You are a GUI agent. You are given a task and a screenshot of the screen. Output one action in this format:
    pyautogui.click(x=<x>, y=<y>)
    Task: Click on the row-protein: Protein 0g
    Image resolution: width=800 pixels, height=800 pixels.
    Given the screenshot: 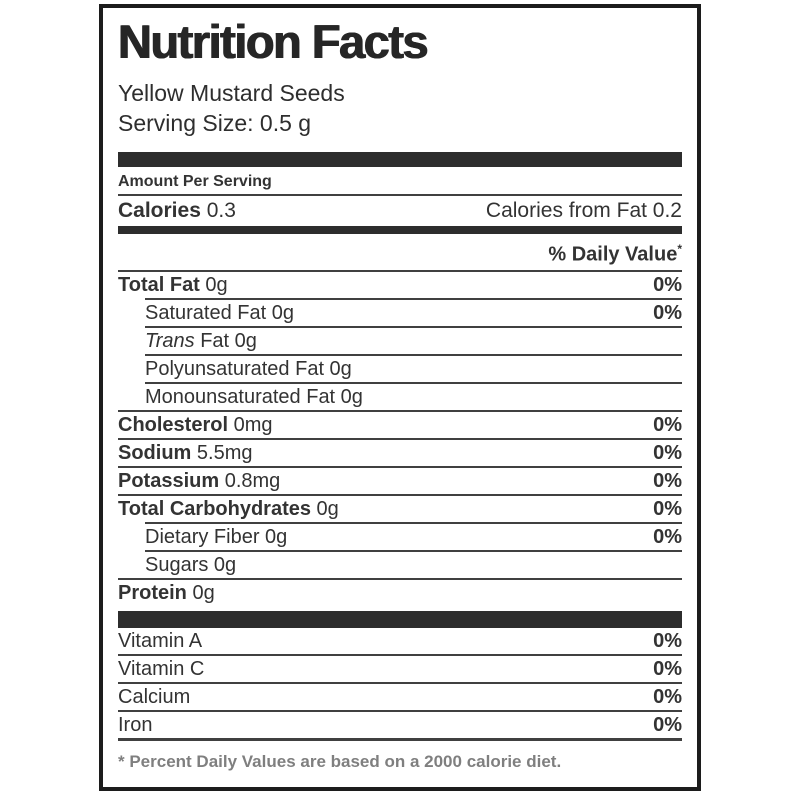 What is the action you would take?
    pyautogui.click(x=400, y=591)
    